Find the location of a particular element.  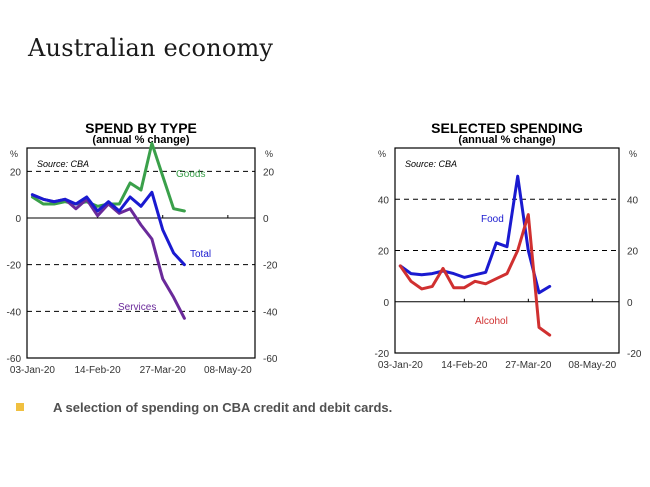

legend-label-goods: Goods is located at coordinates (190, 174).